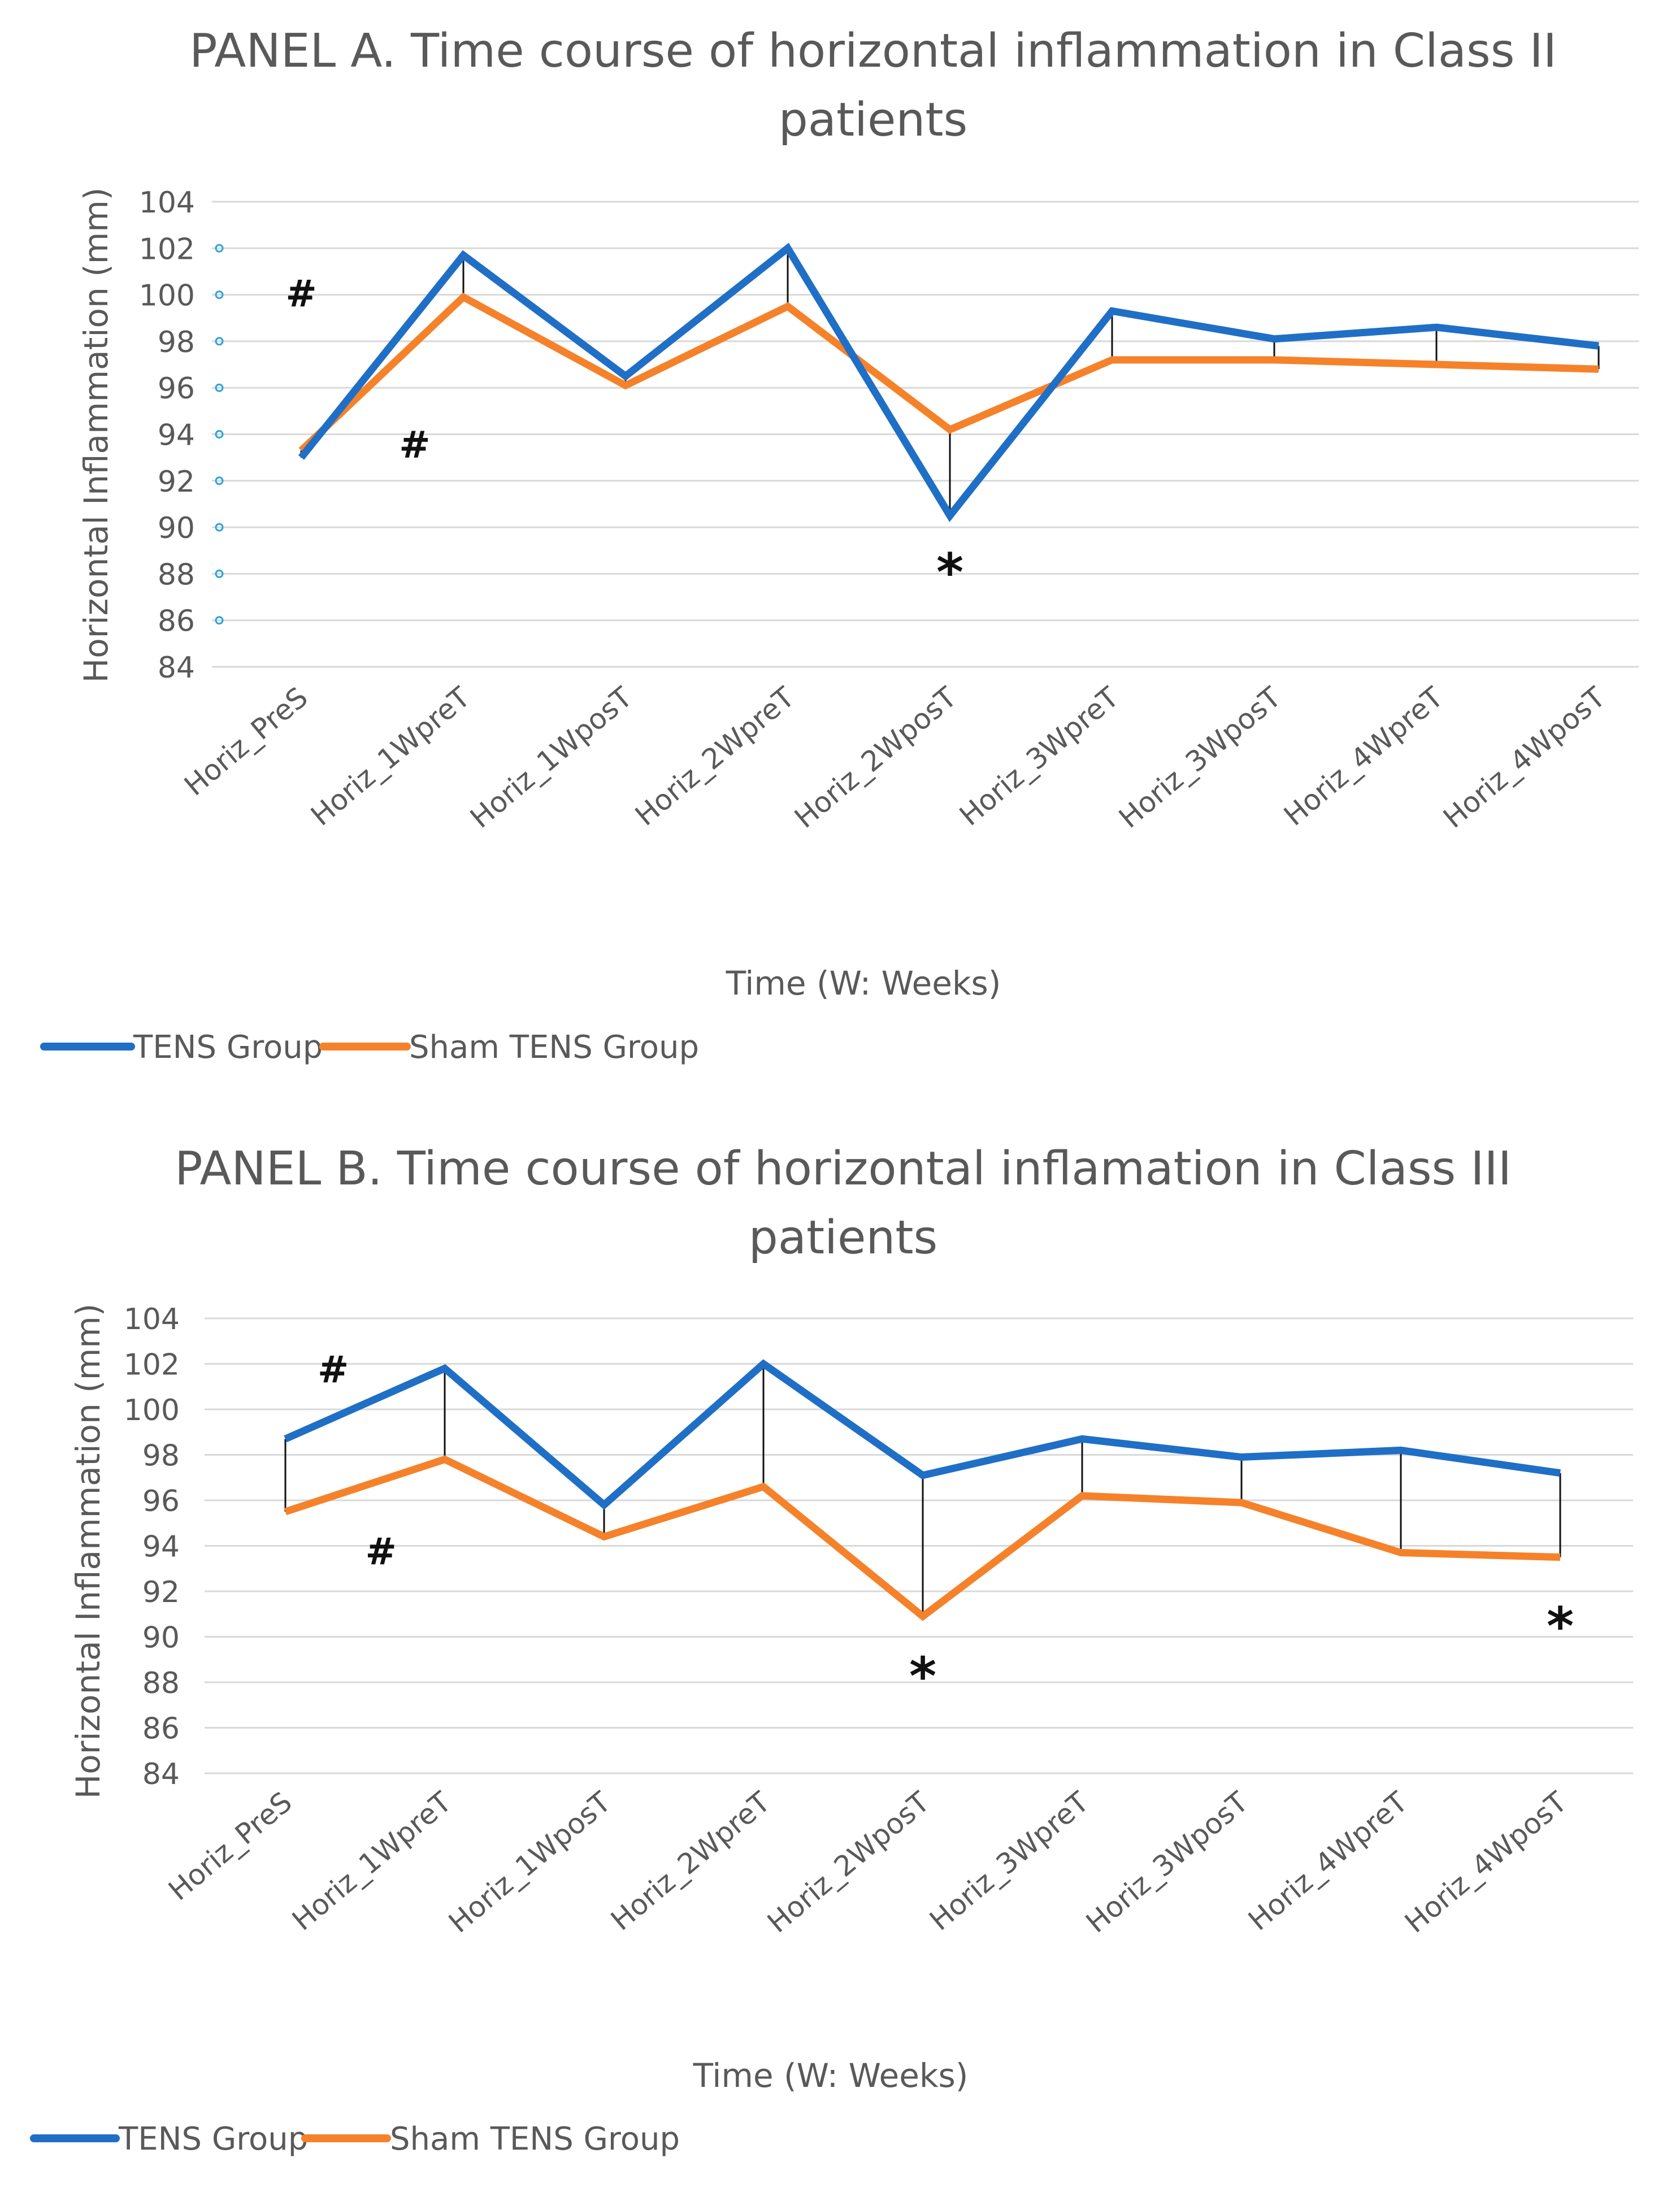 This screenshot has width=1680, height=2192. Describe the element at coordinates (551, 757) in the screenshot. I see `a-x-tick-Horiz_1WposT: Horiz_1WposT` at that location.